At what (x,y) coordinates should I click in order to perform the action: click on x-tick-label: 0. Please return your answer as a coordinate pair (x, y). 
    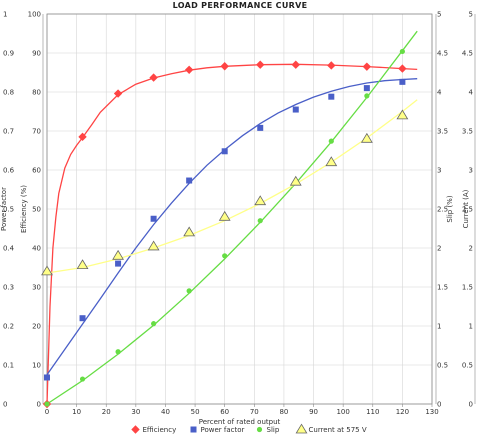
    Looking at the image, I should click on (47, 412).